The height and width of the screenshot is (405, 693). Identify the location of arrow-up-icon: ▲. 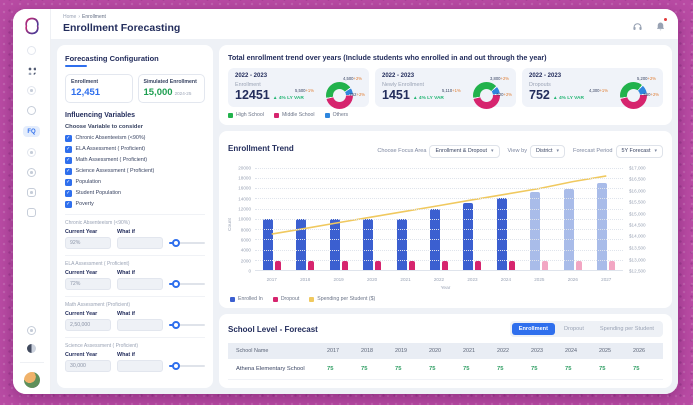
(555, 98).